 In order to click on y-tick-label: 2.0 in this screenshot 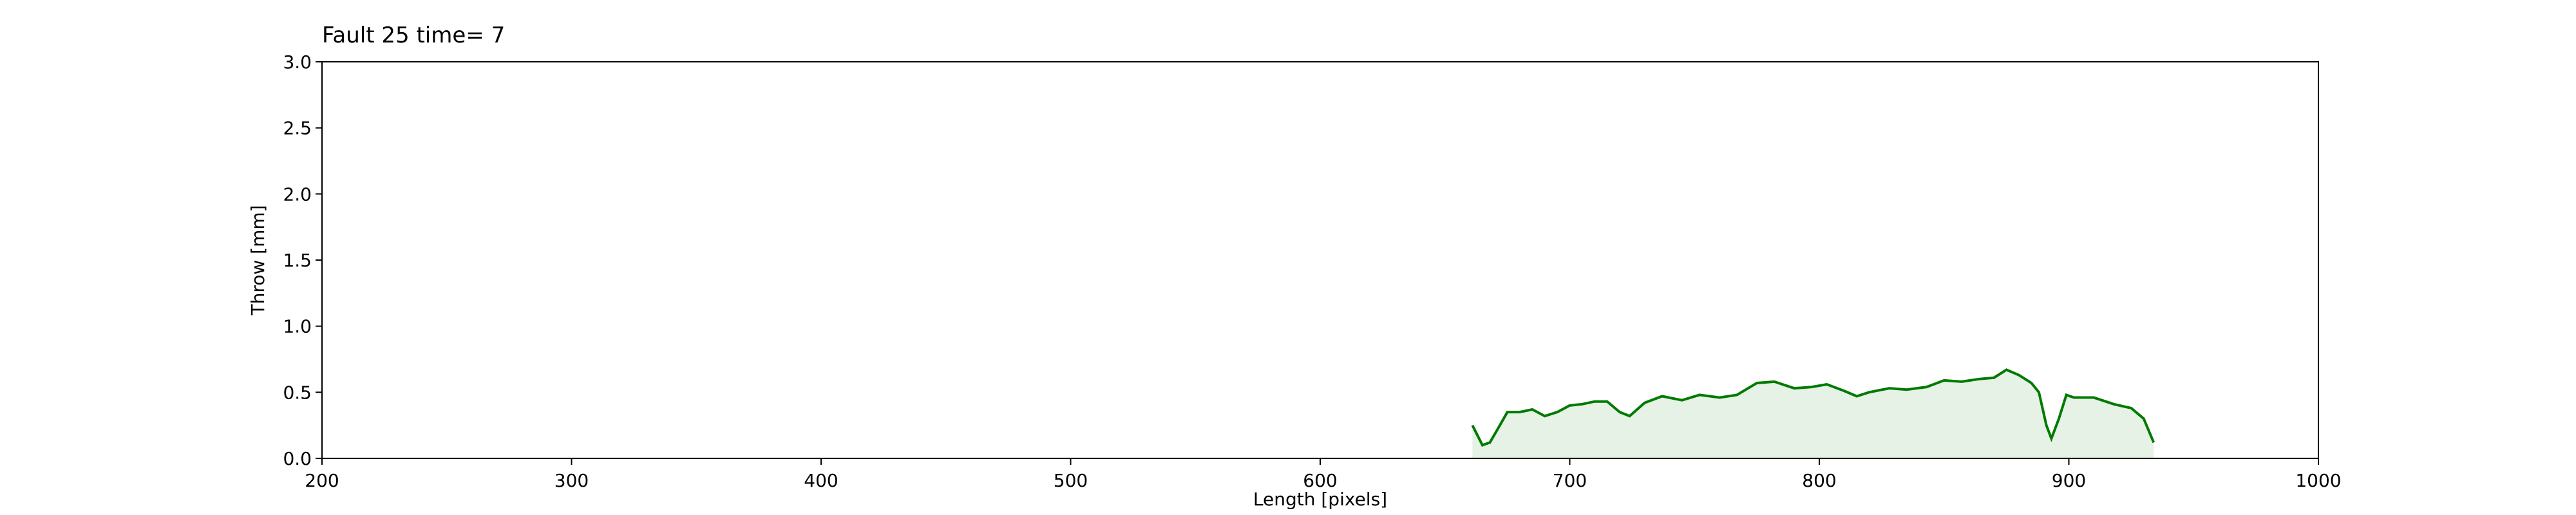, I will do `click(297, 194)`.